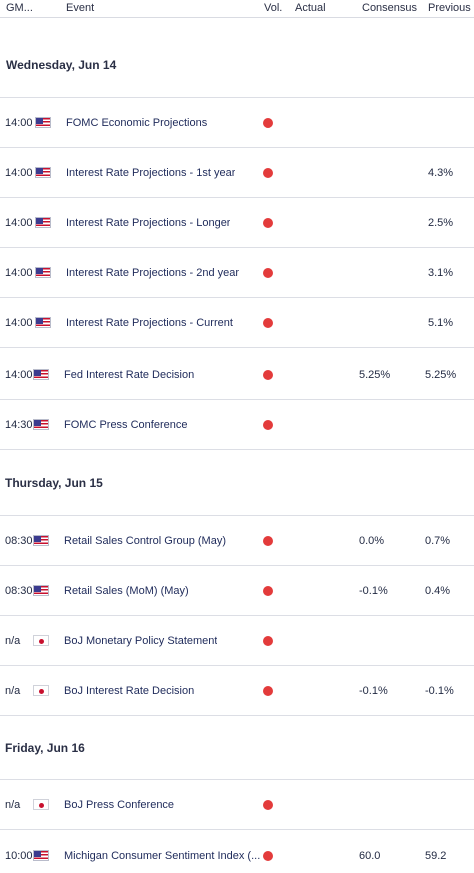 The width and height of the screenshot is (474, 873). What do you see at coordinates (137, 123) in the screenshot?
I see `event-name: FOMC Economic Projections` at bounding box center [137, 123].